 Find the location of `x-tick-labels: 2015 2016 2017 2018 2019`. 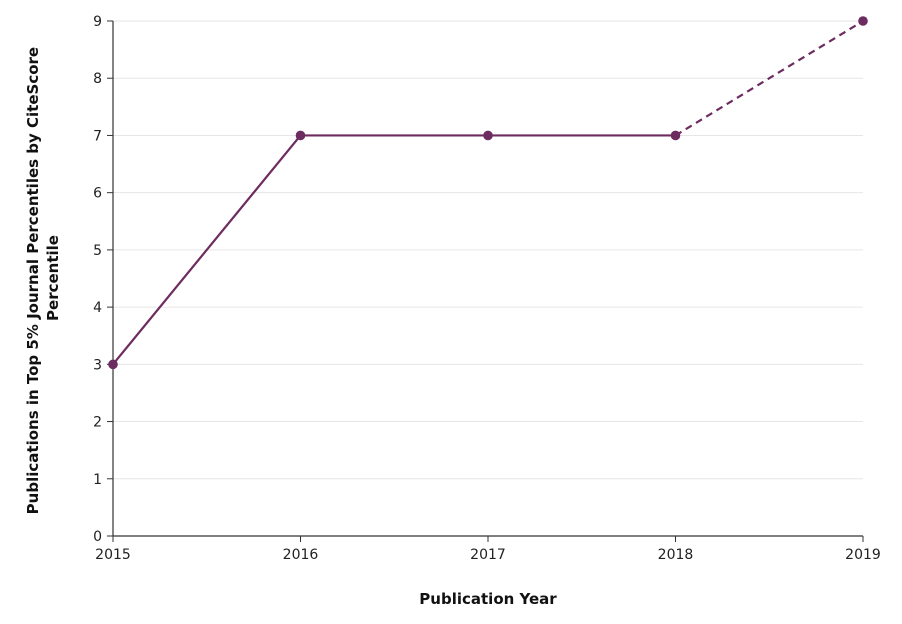

x-tick-labels: 2015 2016 2017 2018 2019 is located at coordinates (488, 555).